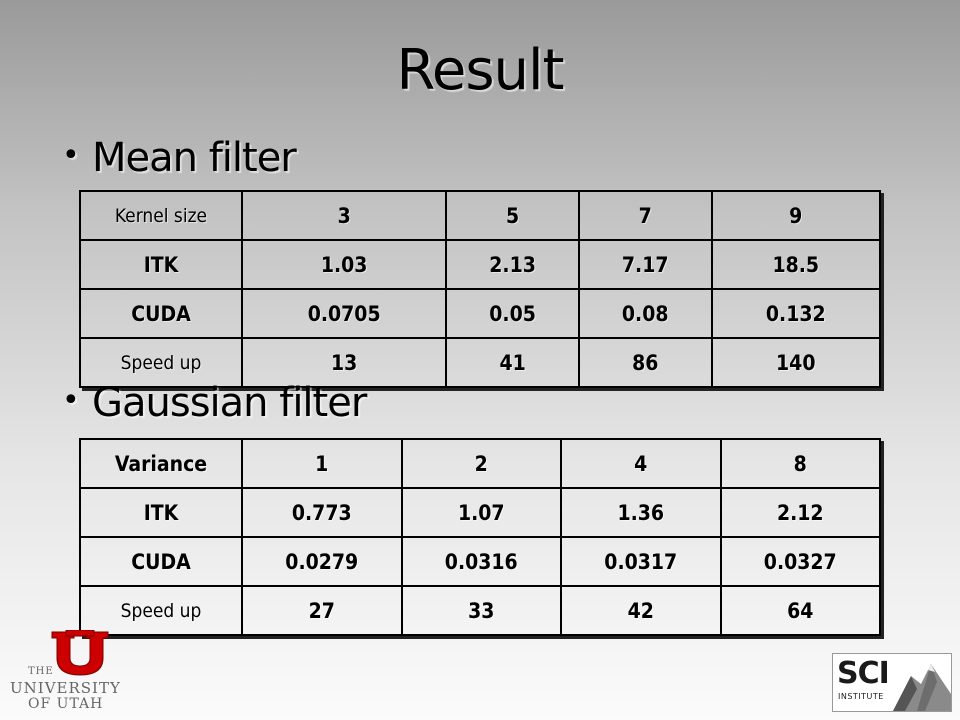  I want to click on table-cell: 1, so click(322, 463).